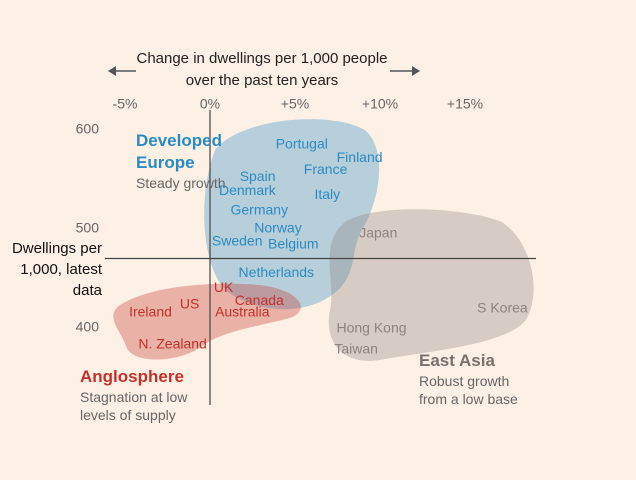 This screenshot has height=480, width=636. Describe the element at coordinates (502, 308) in the screenshot. I see `point-label: S Korea` at that location.